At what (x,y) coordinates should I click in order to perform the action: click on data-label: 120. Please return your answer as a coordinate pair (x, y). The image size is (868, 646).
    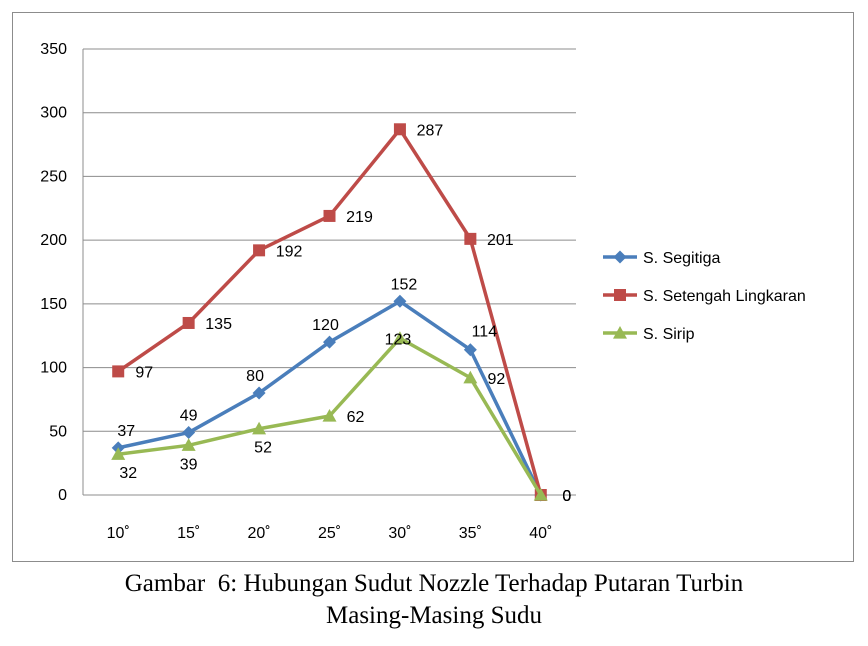
    Looking at the image, I should click on (325, 325).